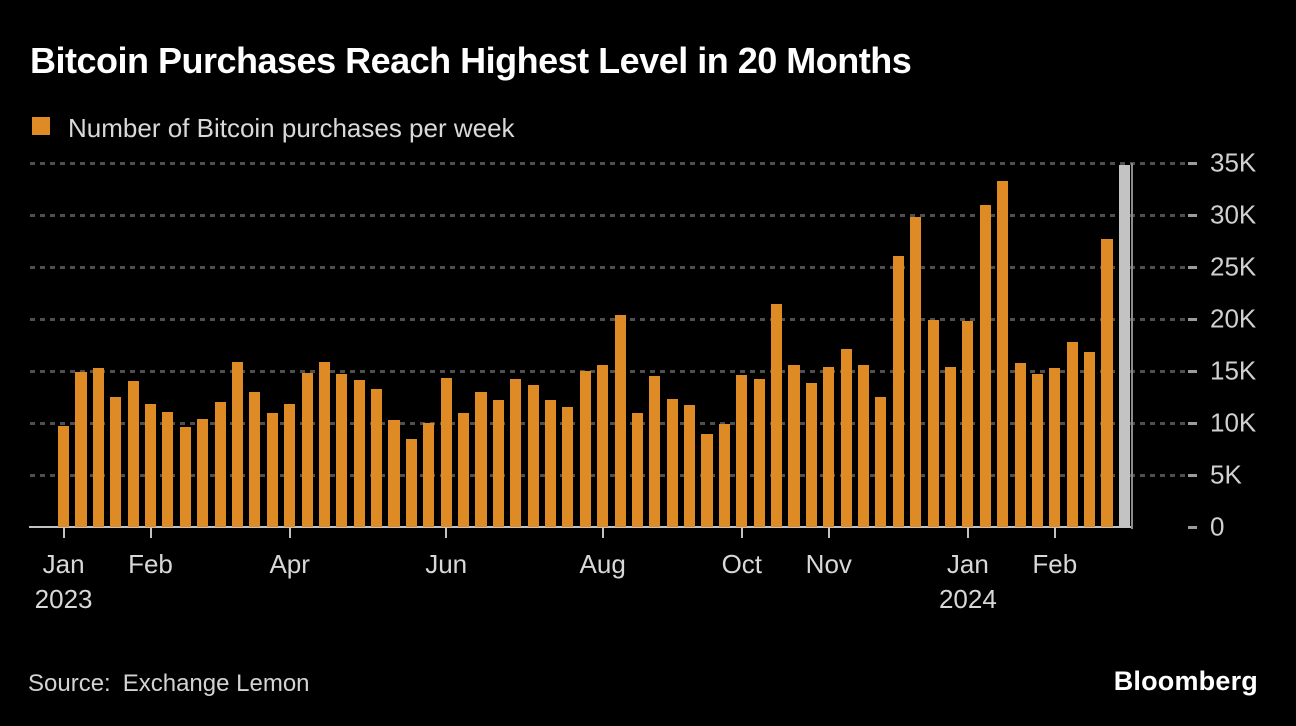  Describe the element at coordinates (446, 533) in the screenshot. I see `x-tick-Jun` at that location.